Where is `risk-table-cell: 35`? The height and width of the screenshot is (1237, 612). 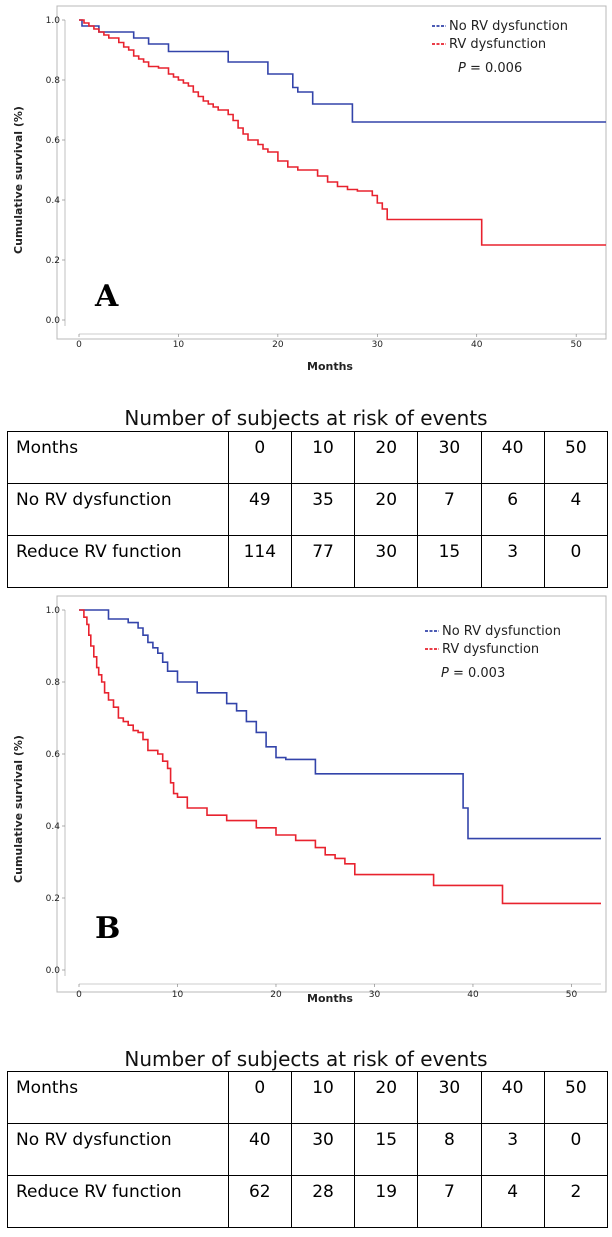
risk-table-cell: 35 is located at coordinates (323, 509).